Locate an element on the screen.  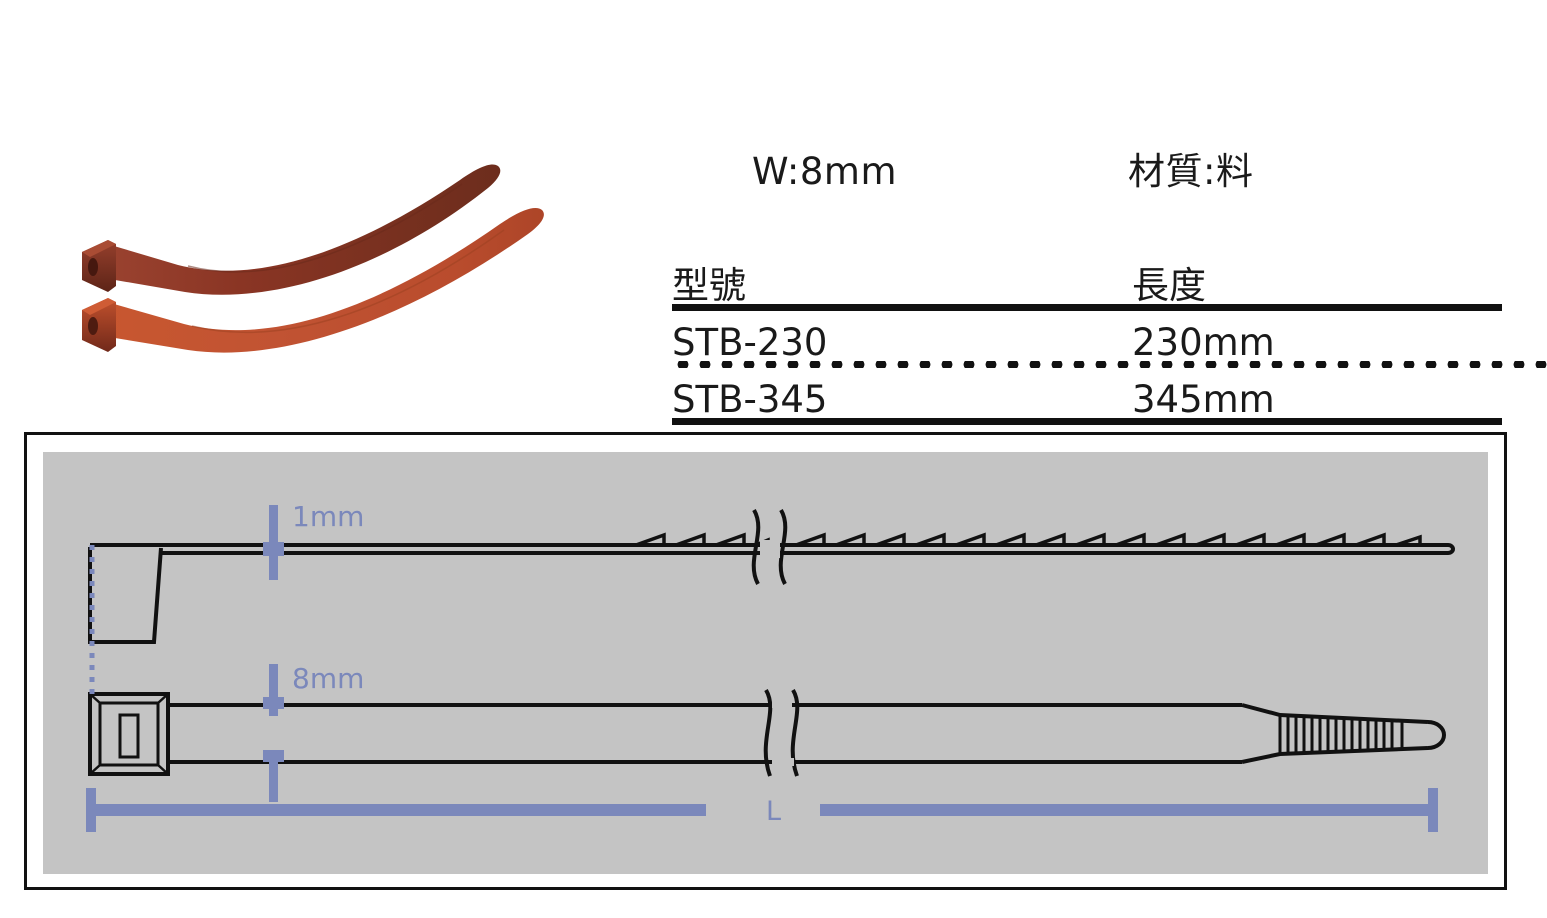
length-dimension-label: L is located at coordinates (774, 811).